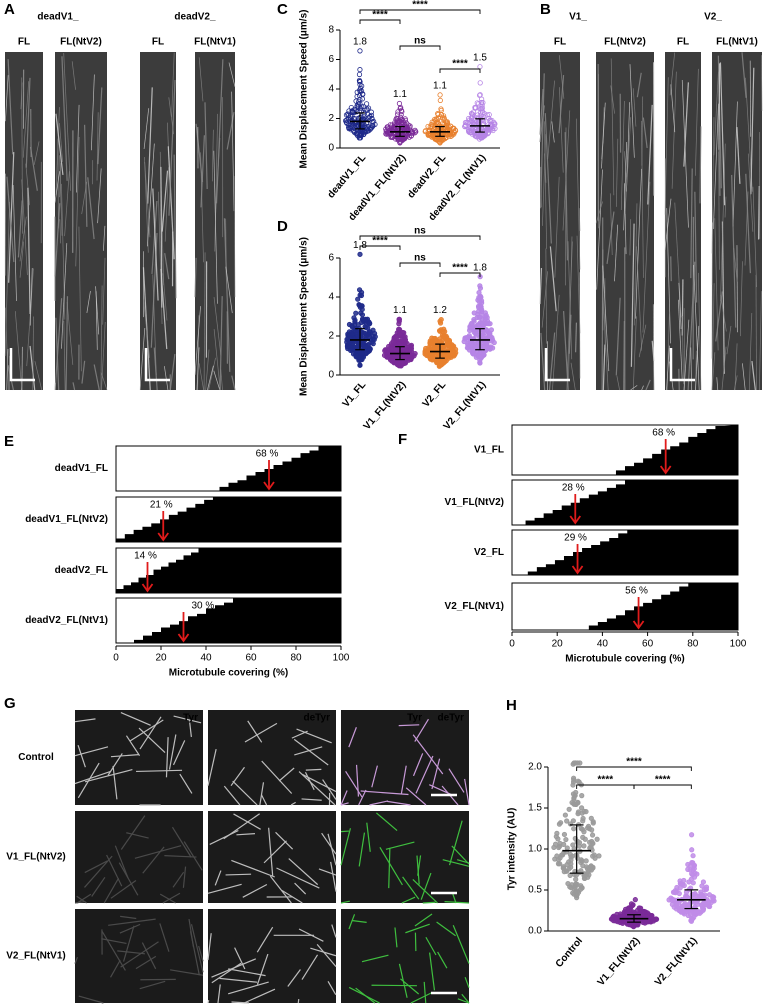 This screenshot has width=764, height=1007. I want to click on x-tick-label: 40, so click(206, 658).